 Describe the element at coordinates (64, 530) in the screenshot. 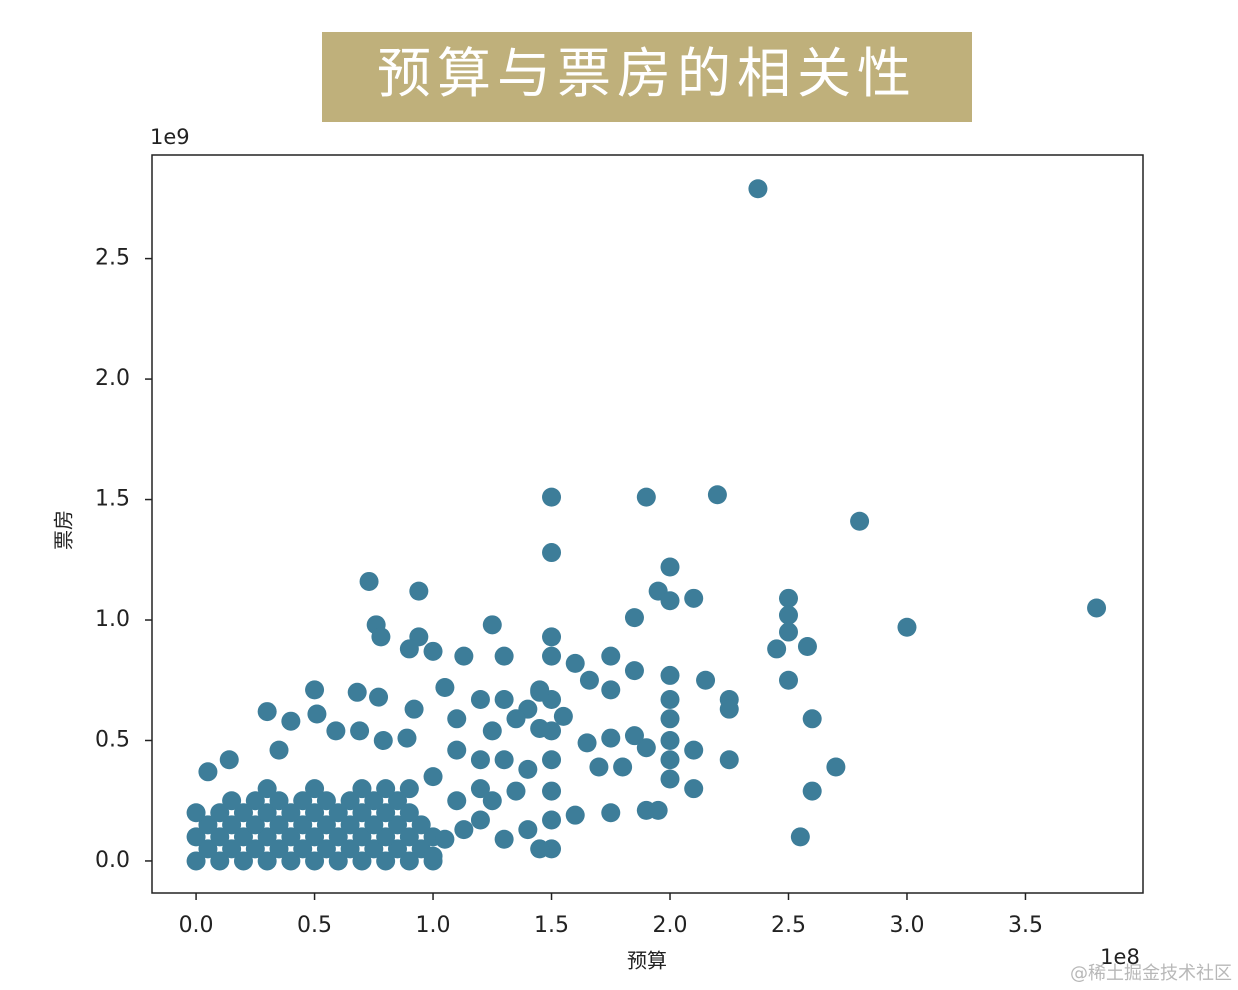

I see `y-axis-label: 票房` at that location.